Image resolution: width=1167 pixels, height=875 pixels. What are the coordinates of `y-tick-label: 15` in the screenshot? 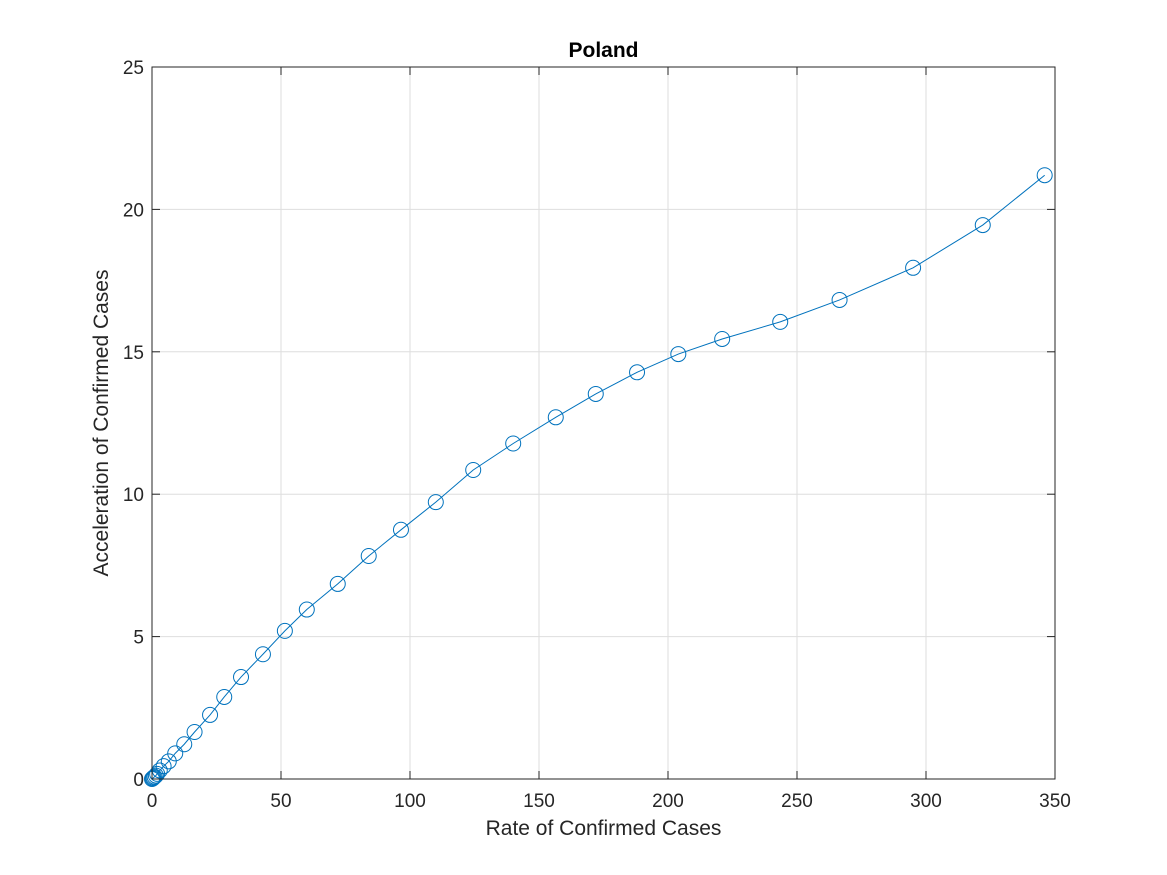 It's located at (133, 353).